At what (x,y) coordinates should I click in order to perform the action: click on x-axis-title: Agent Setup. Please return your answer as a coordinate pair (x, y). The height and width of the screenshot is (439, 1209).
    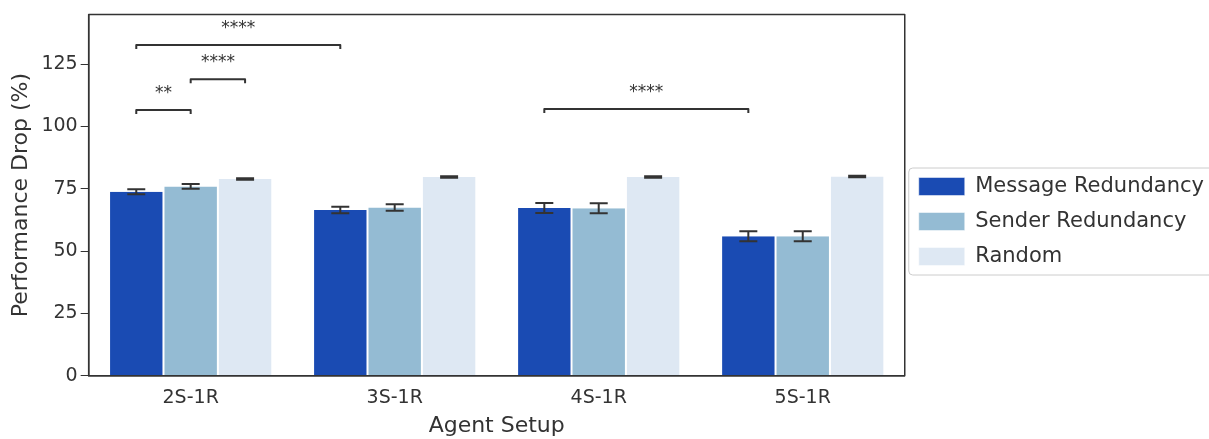
    Looking at the image, I should click on (496, 424).